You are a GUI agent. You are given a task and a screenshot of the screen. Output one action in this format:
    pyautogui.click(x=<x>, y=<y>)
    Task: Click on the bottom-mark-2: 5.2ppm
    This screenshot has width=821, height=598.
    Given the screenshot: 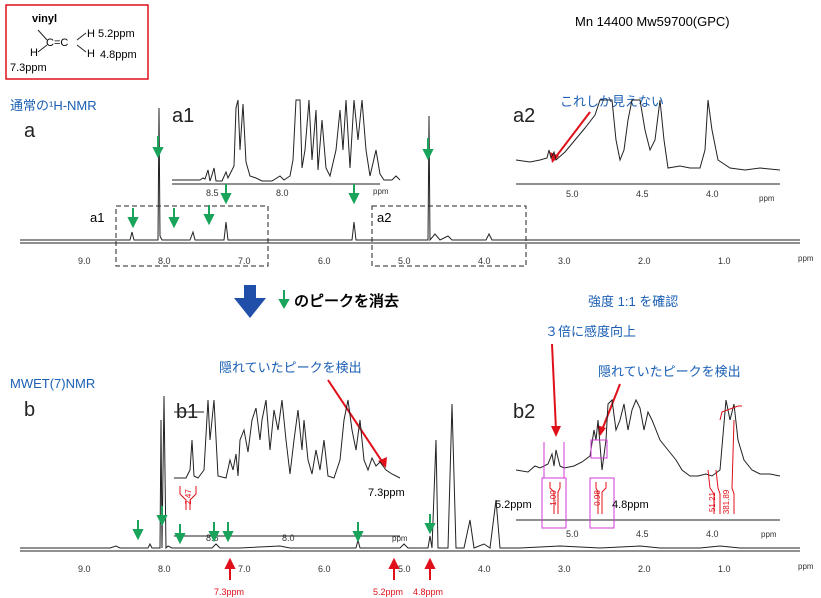 What is the action you would take?
    pyautogui.click(x=388, y=592)
    